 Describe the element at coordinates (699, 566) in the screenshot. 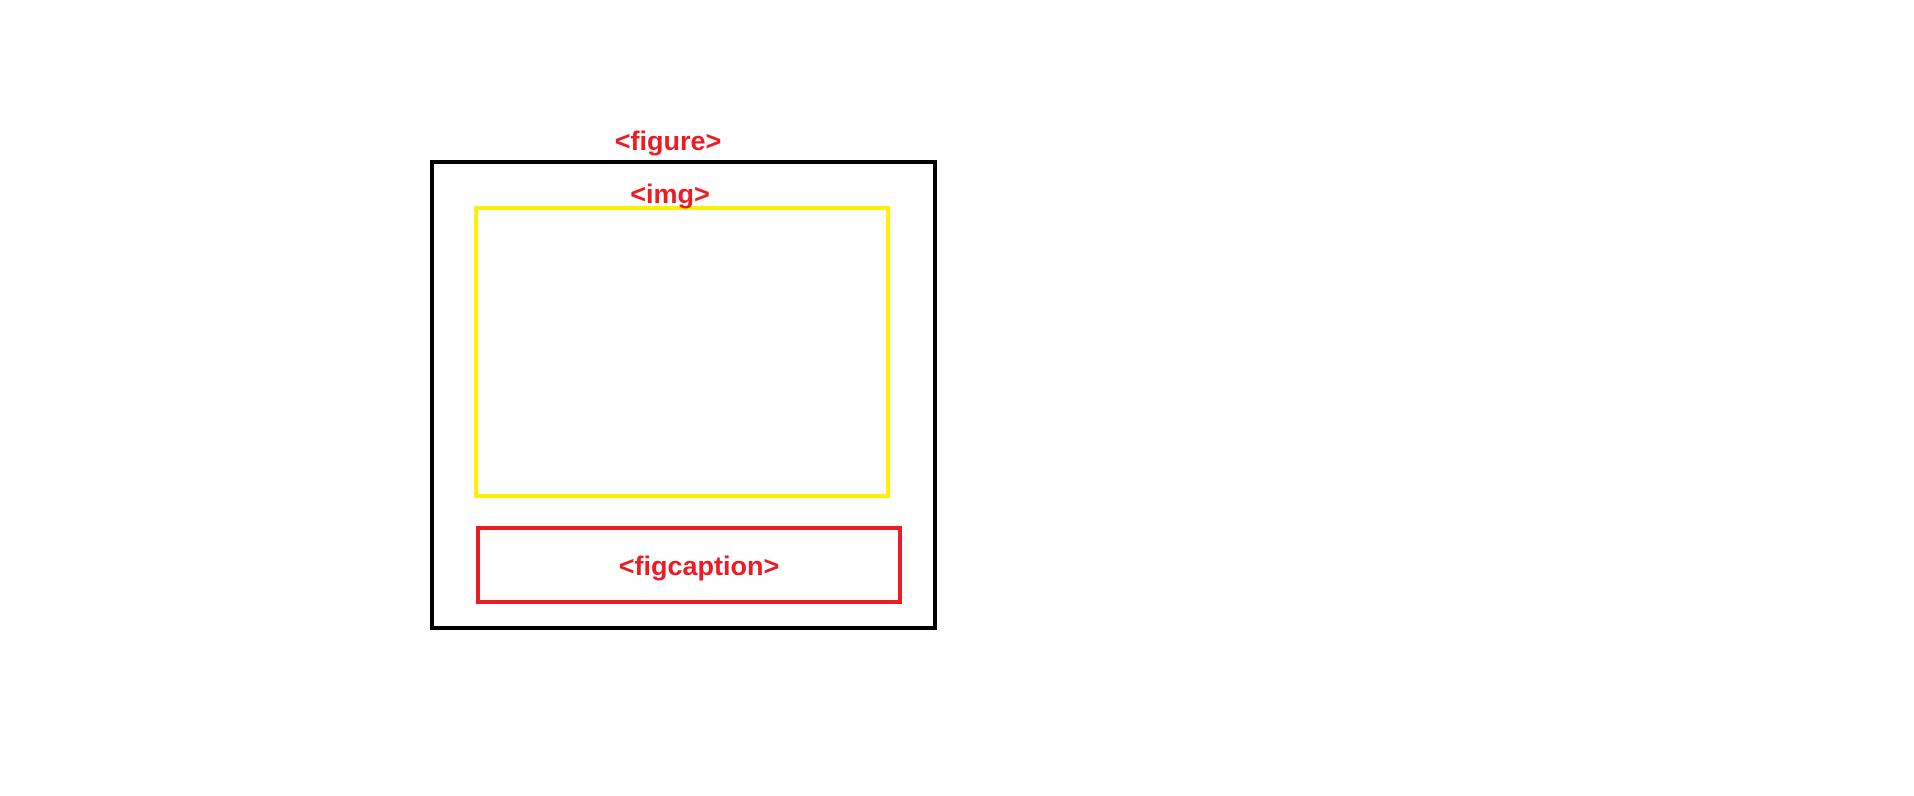

I see `figcaption-label: <figcaption>` at that location.